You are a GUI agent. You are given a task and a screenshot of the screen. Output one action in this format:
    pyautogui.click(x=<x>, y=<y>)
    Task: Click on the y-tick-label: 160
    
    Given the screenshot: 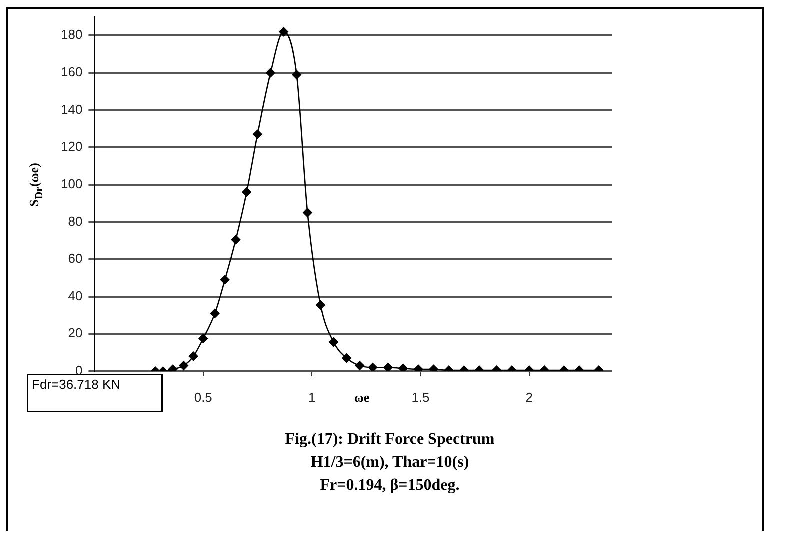 What is the action you would take?
    pyautogui.click(x=71, y=72)
    